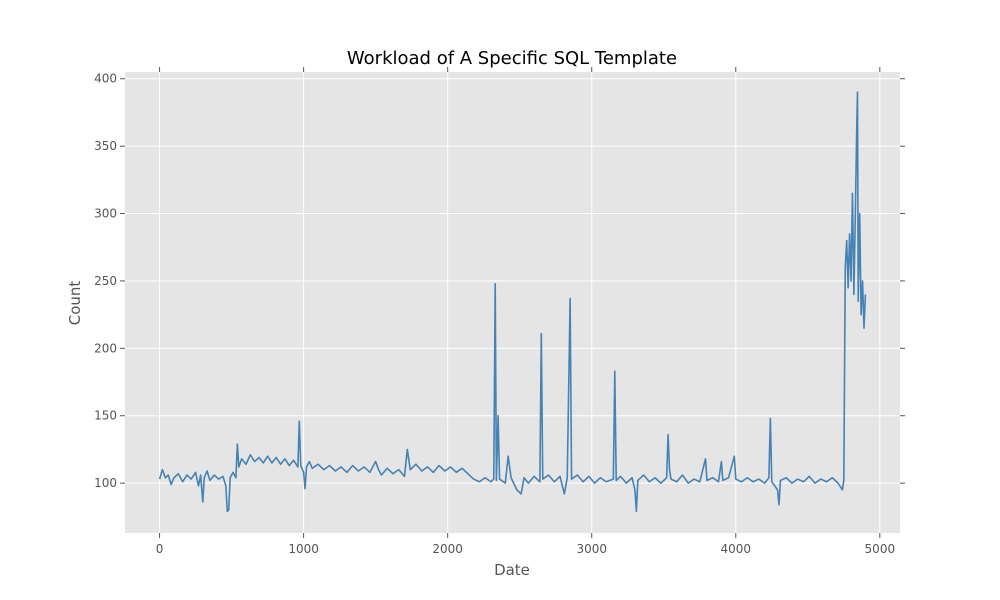  What do you see at coordinates (105, 214) in the screenshot?
I see `y-tick-label: 300` at bounding box center [105, 214].